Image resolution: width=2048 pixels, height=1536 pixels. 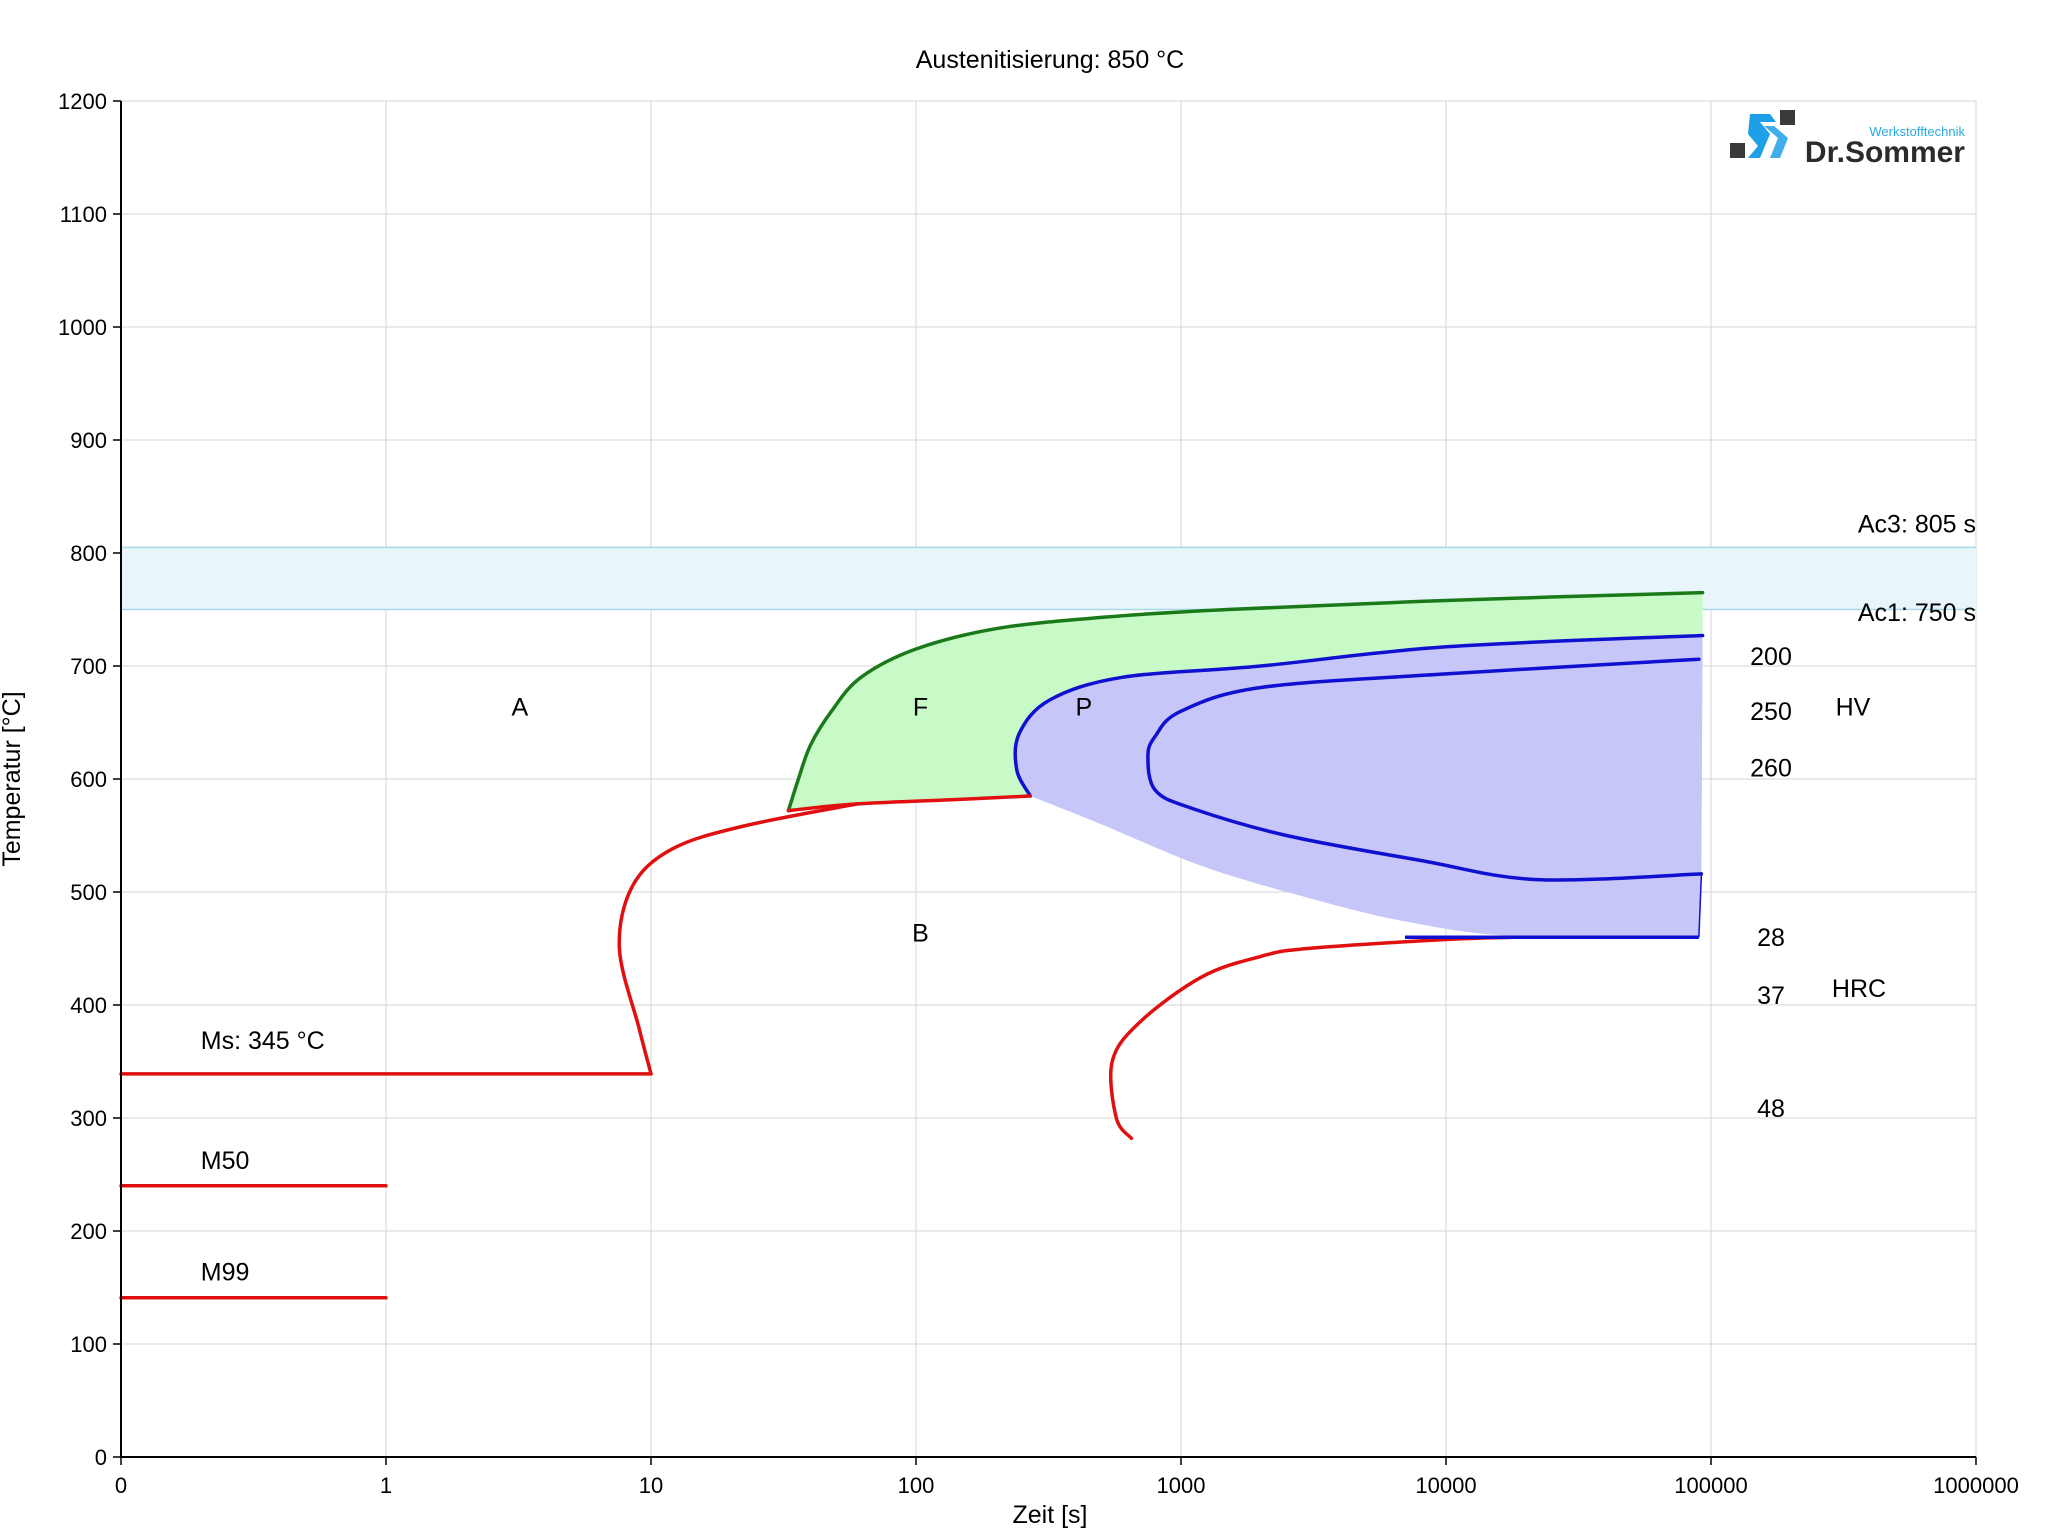 I want to click on y-tick-label: 900, so click(x=88, y=440).